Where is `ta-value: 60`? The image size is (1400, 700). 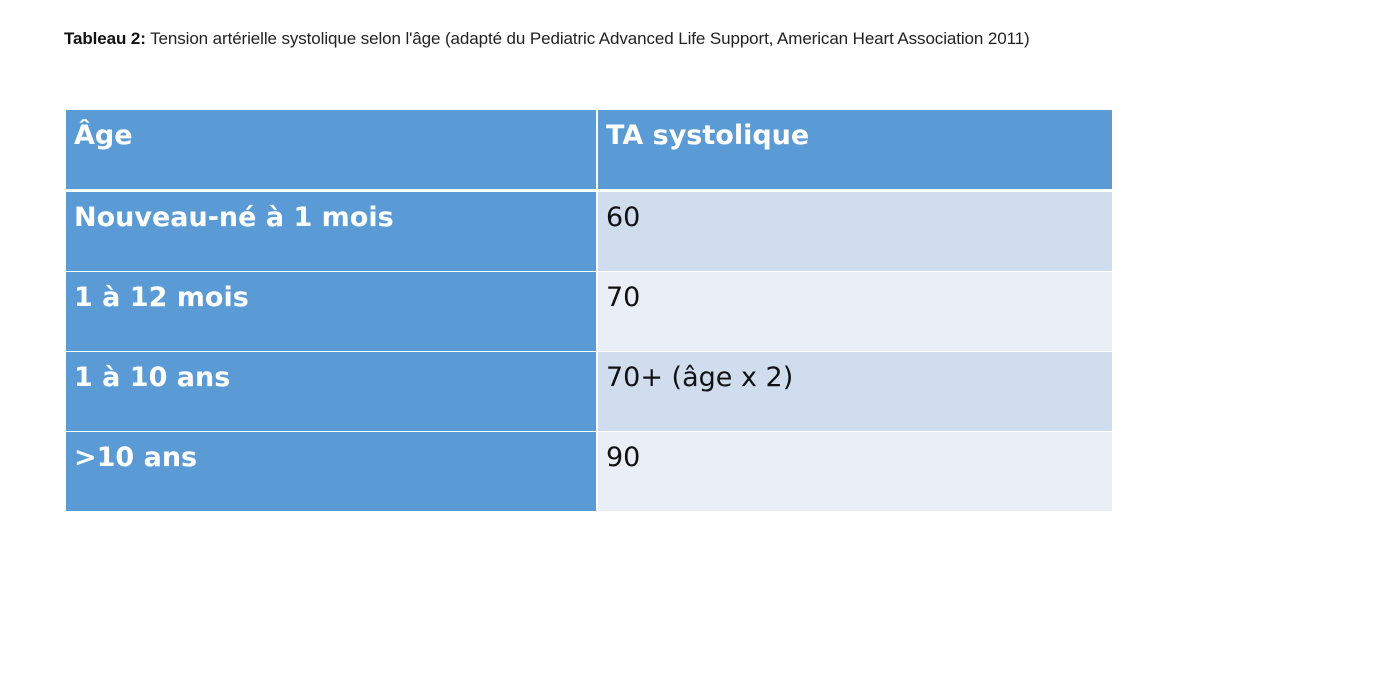
ta-value: 60 is located at coordinates (623, 217).